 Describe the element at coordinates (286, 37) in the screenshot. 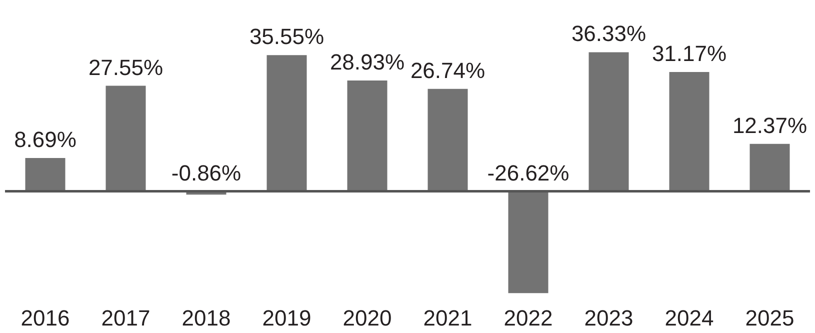

I see `data-label: 35.55%` at that location.